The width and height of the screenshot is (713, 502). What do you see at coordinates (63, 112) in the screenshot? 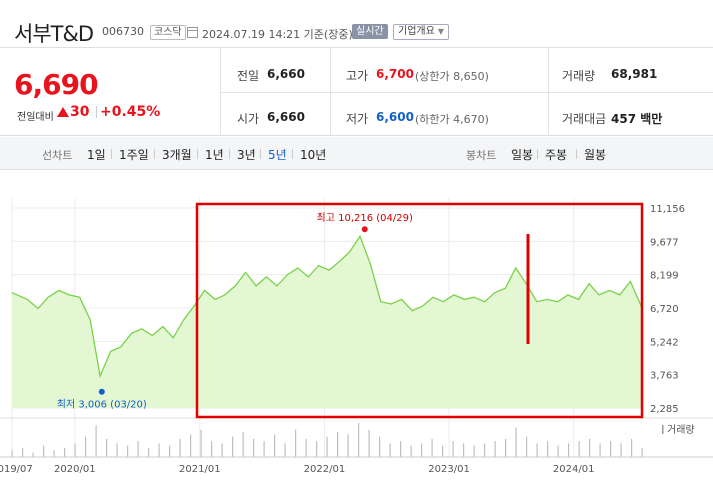
I see `up-triangle-icon` at bounding box center [63, 112].